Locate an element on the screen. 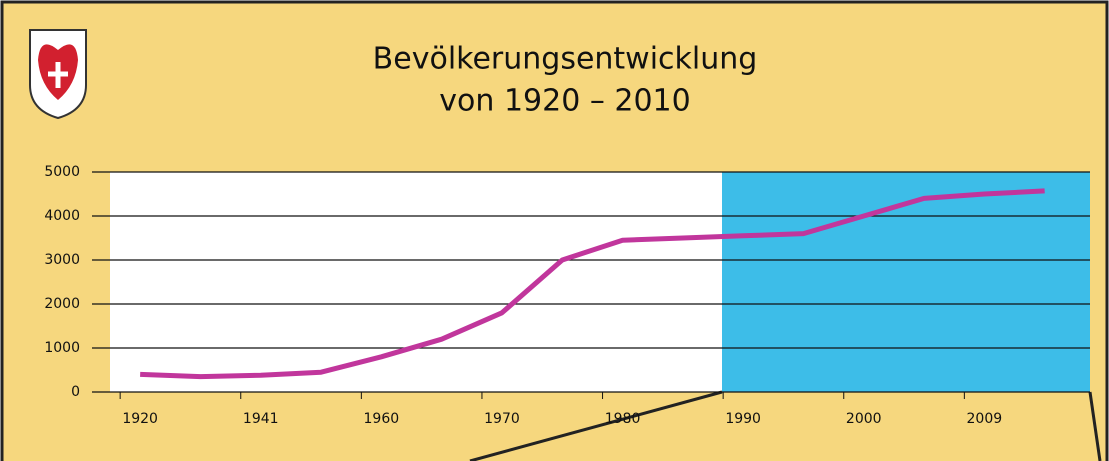  x-tick-label: 2000 is located at coordinates (864, 419).